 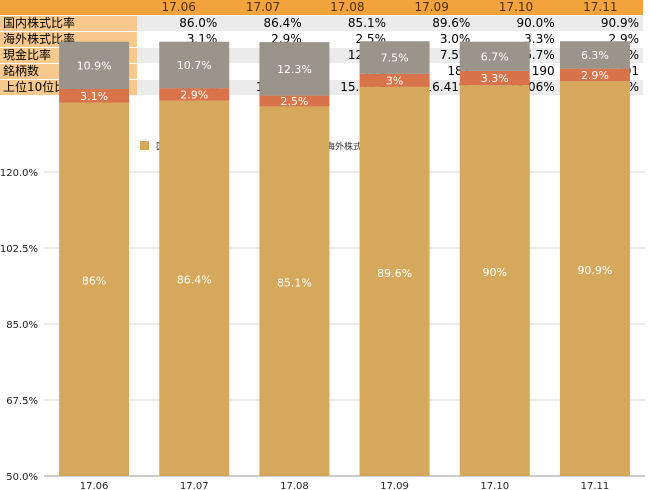 I want to click on x-tick-label: 17.06, so click(x=94, y=485).